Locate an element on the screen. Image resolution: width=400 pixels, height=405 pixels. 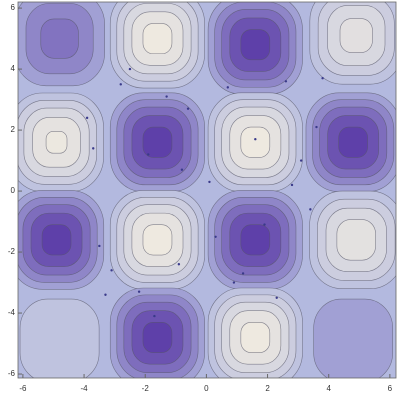
x-tick-label: 4 is located at coordinates (328, 388).